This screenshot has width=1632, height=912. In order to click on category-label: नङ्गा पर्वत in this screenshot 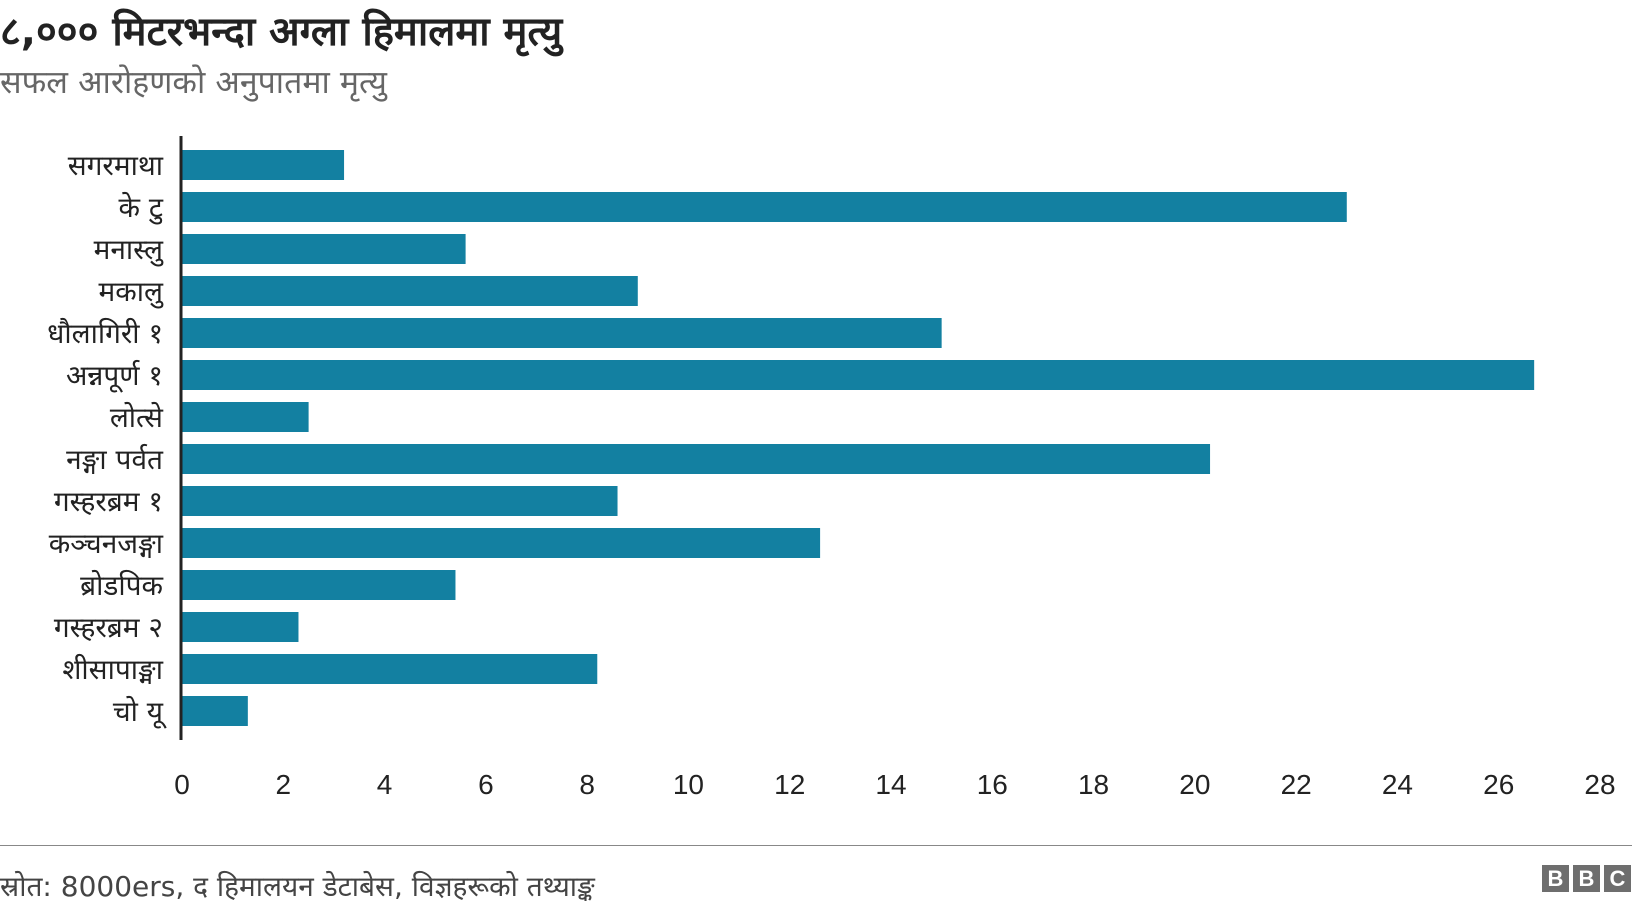, I will do `click(115, 459)`.